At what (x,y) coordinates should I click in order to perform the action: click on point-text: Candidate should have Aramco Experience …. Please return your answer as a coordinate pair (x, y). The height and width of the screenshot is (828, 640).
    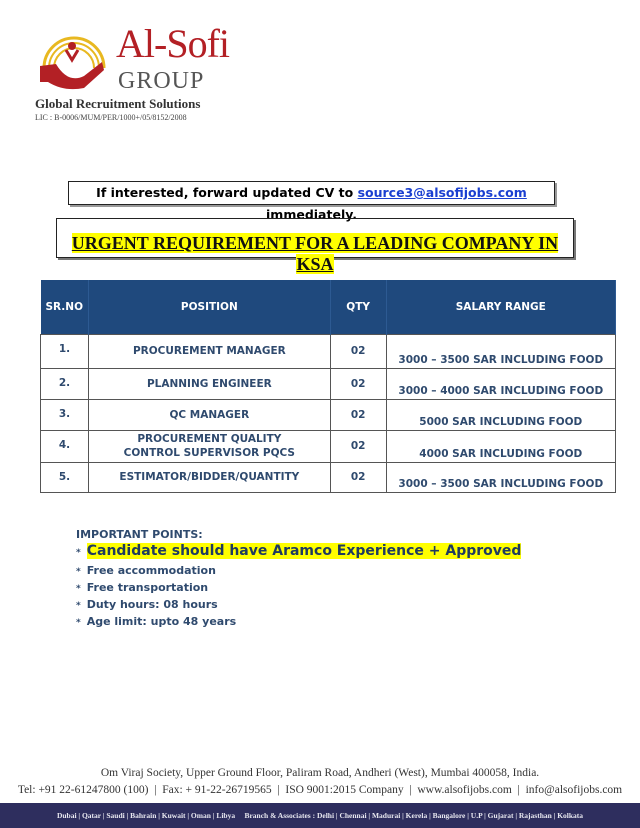
    Looking at the image, I should click on (304, 551).